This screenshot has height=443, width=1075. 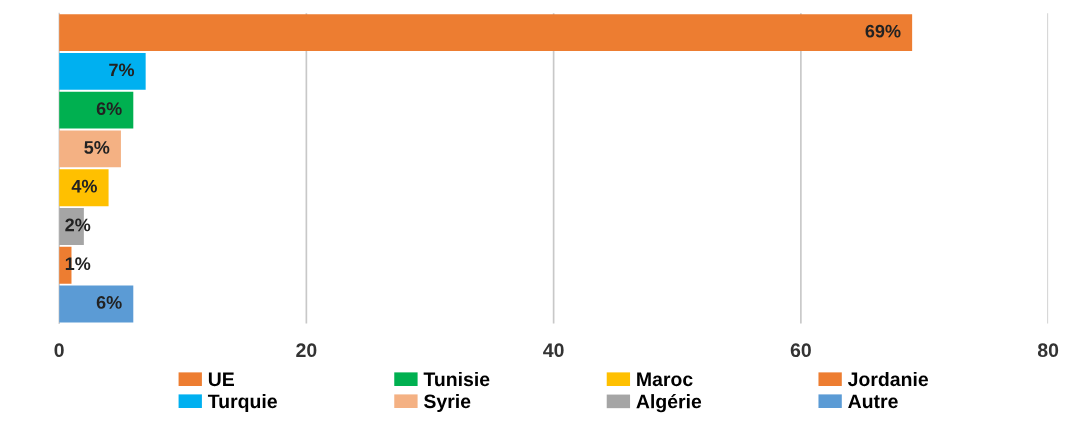 What do you see at coordinates (84, 186) in the screenshot?
I see `data-label: 4%` at bounding box center [84, 186].